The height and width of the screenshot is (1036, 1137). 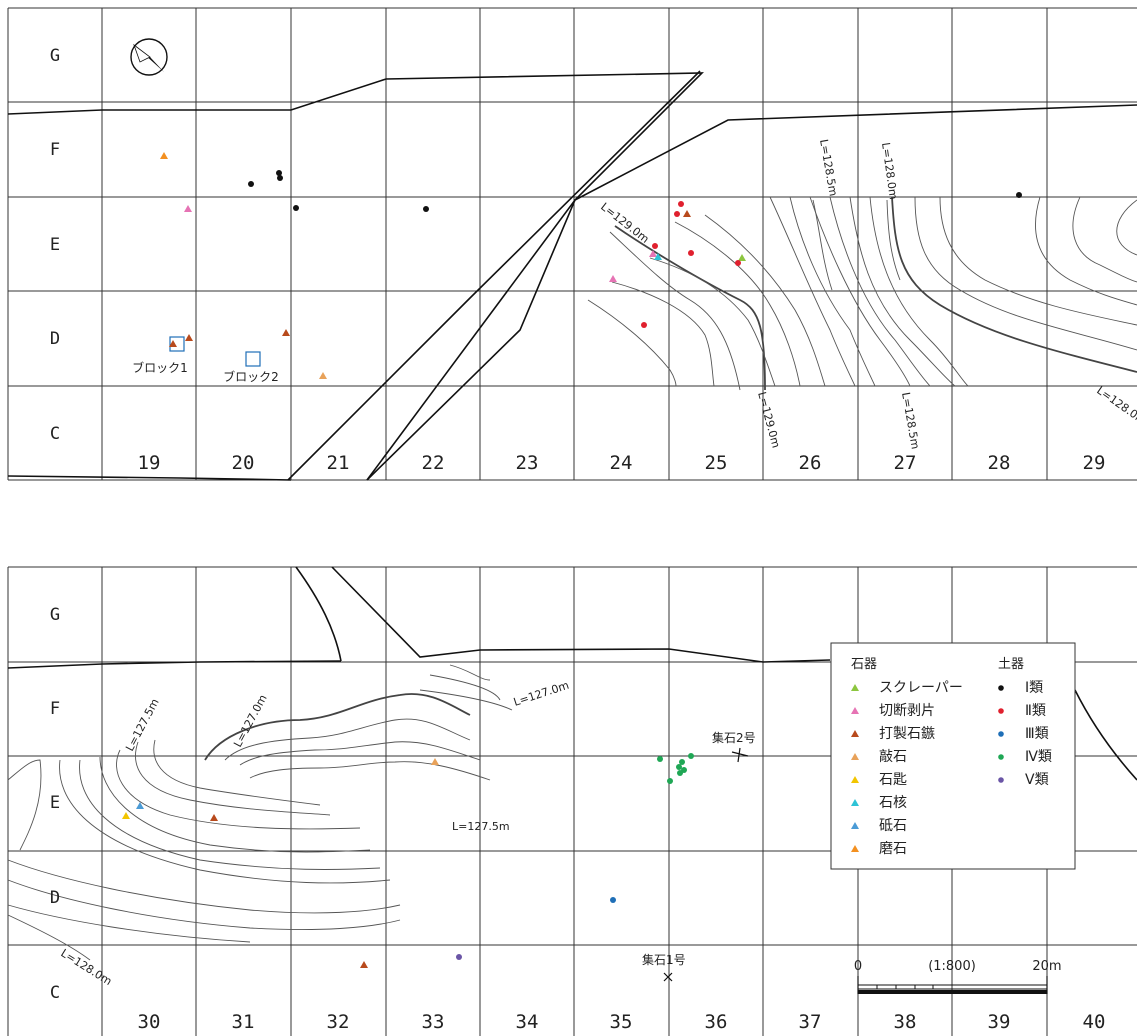 What do you see at coordinates (243, 1022) in the screenshot?
I see `column-label: 31` at bounding box center [243, 1022].